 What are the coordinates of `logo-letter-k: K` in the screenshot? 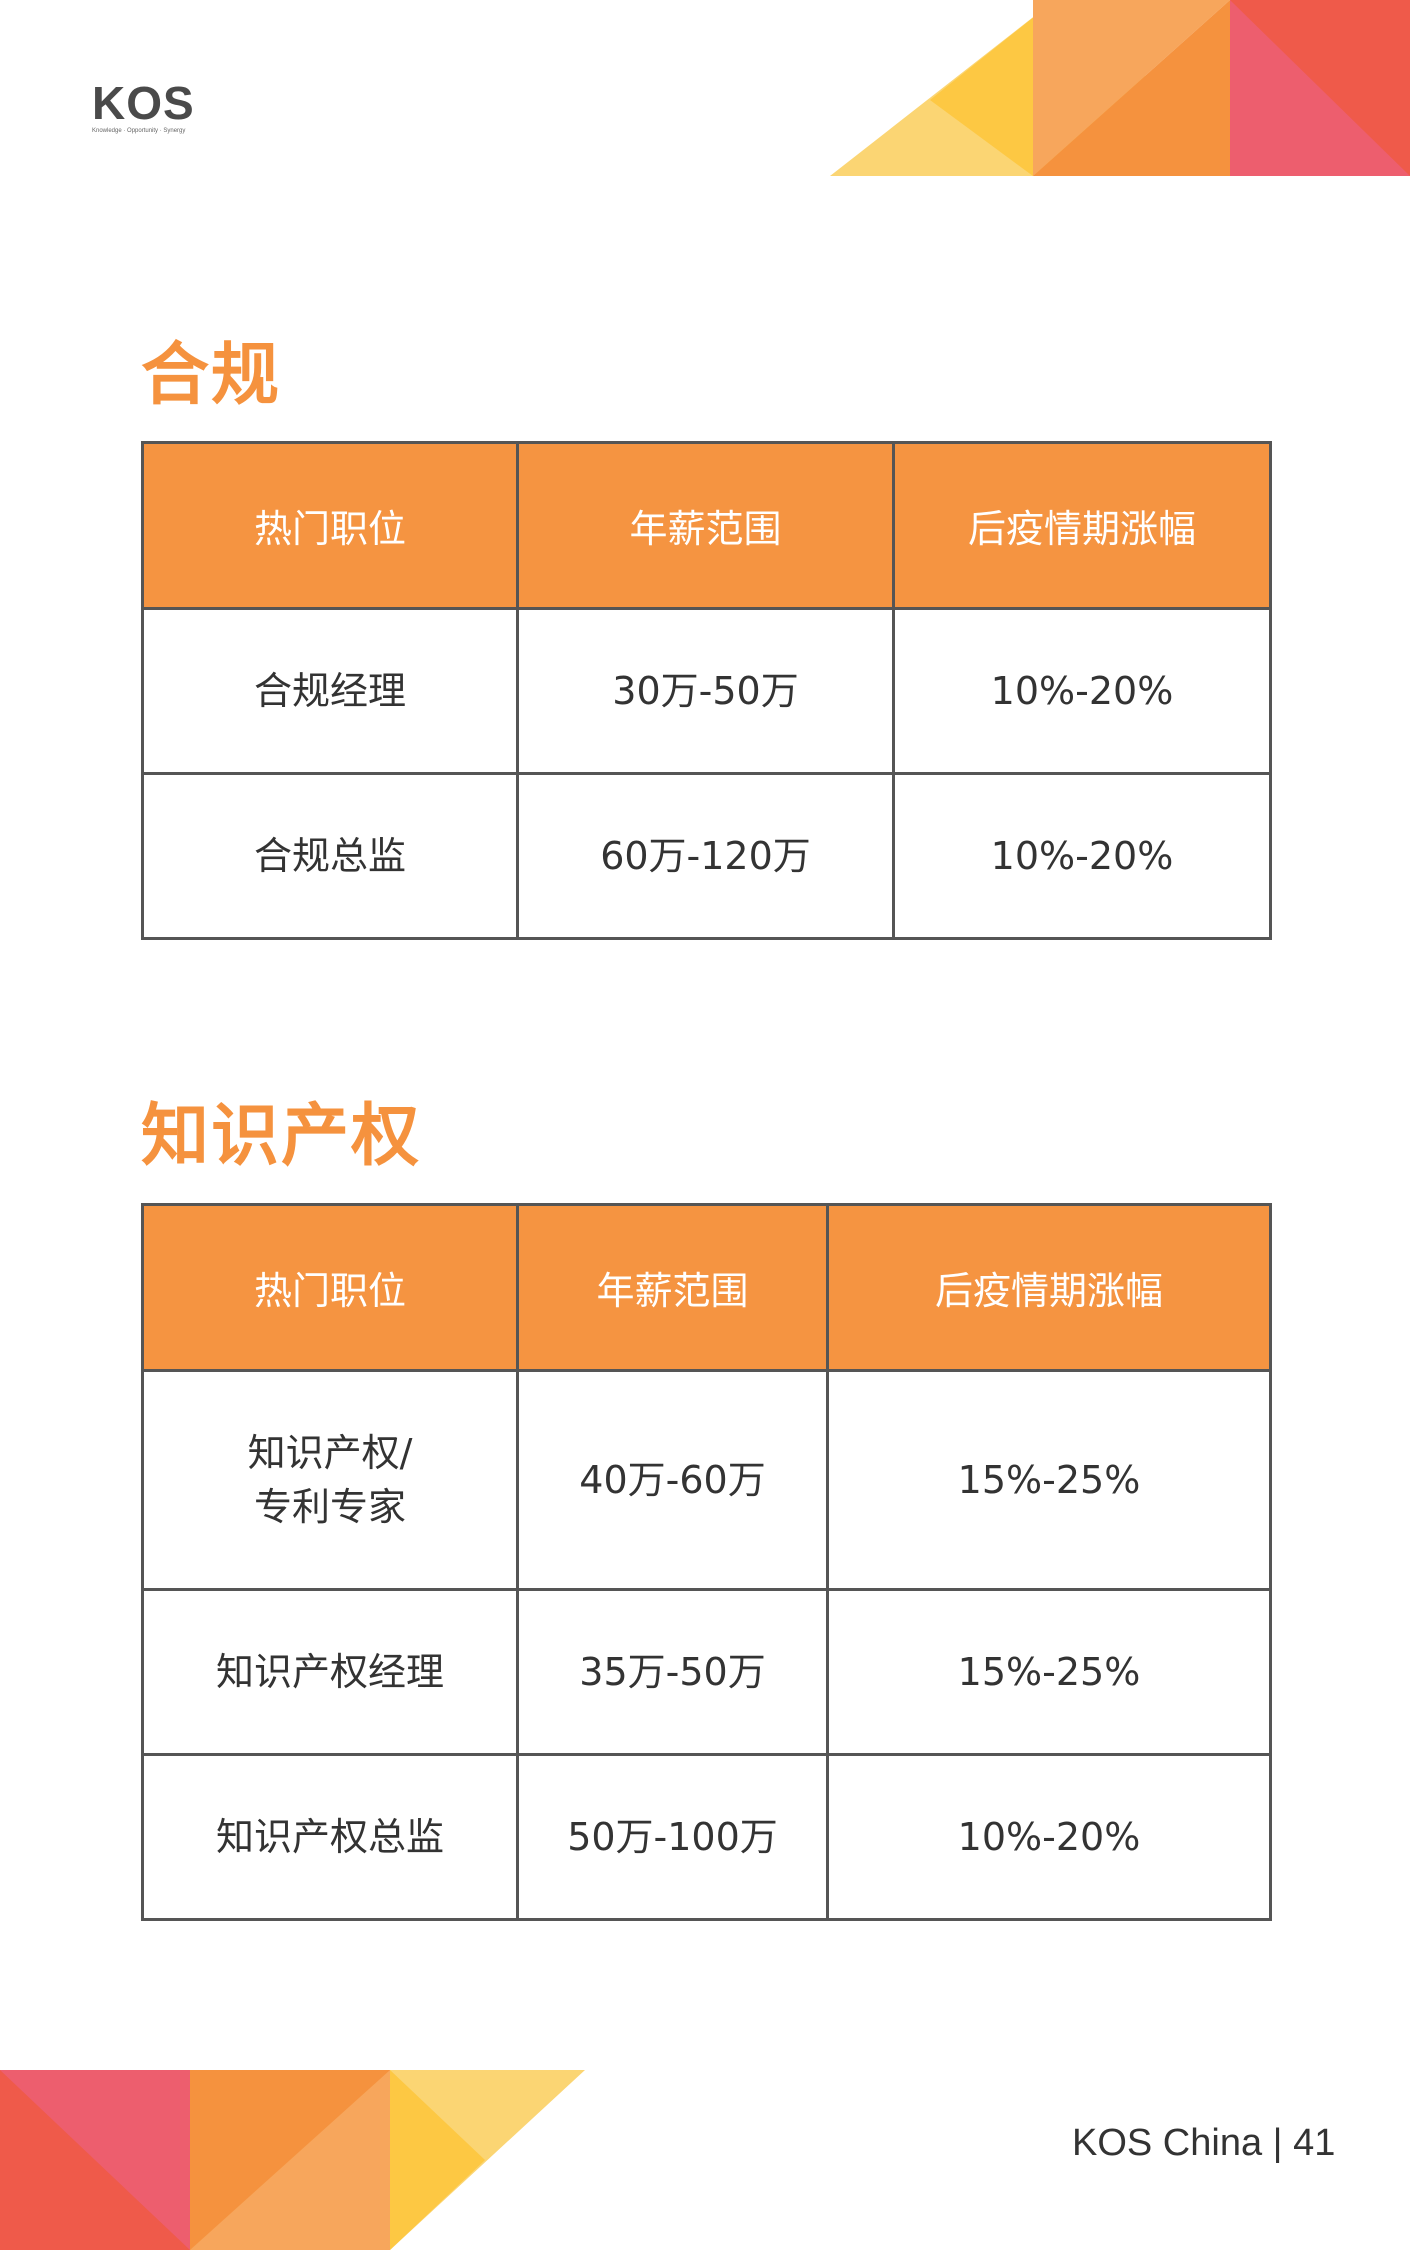 It's located at (109, 103).